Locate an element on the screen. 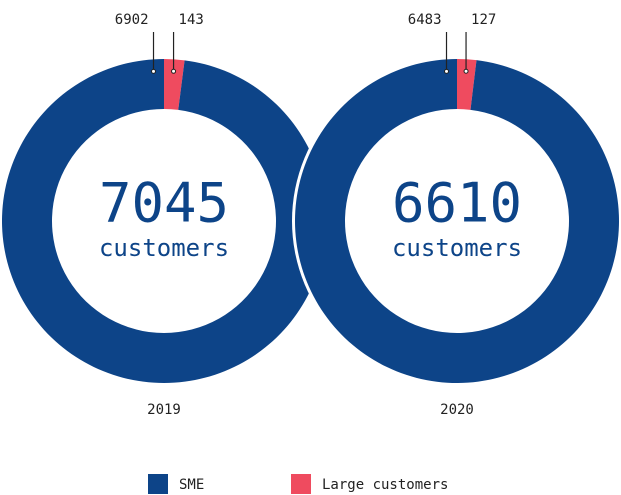  center-total: 6610 is located at coordinates (457, 203).